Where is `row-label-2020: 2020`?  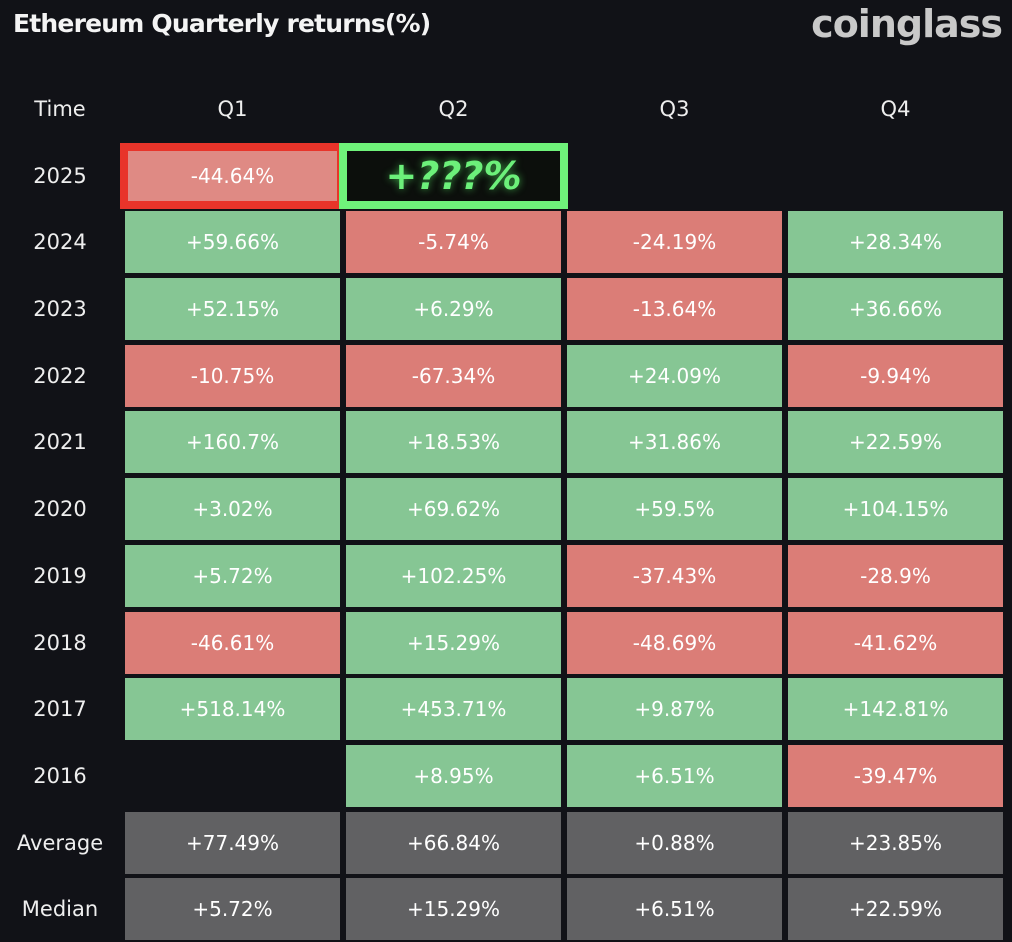 row-label-2020: 2020 is located at coordinates (60, 509).